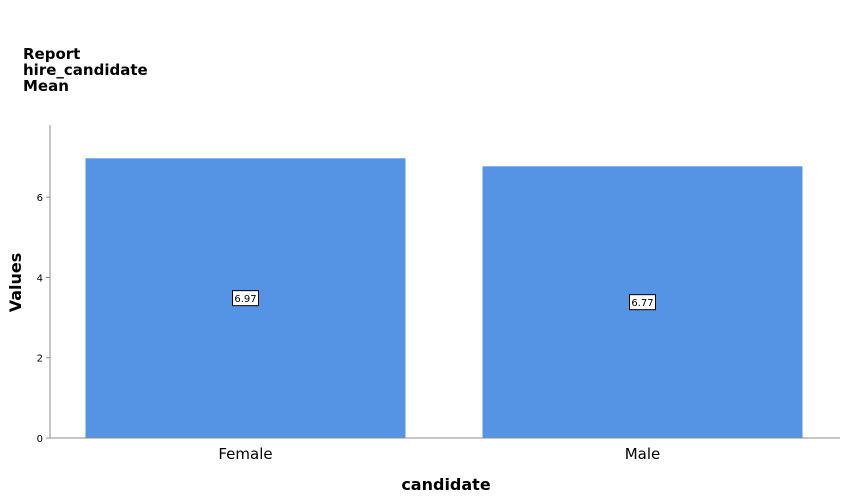 The height and width of the screenshot is (501, 851). I want to click on y-tick-label: 4, so click(40, 278).